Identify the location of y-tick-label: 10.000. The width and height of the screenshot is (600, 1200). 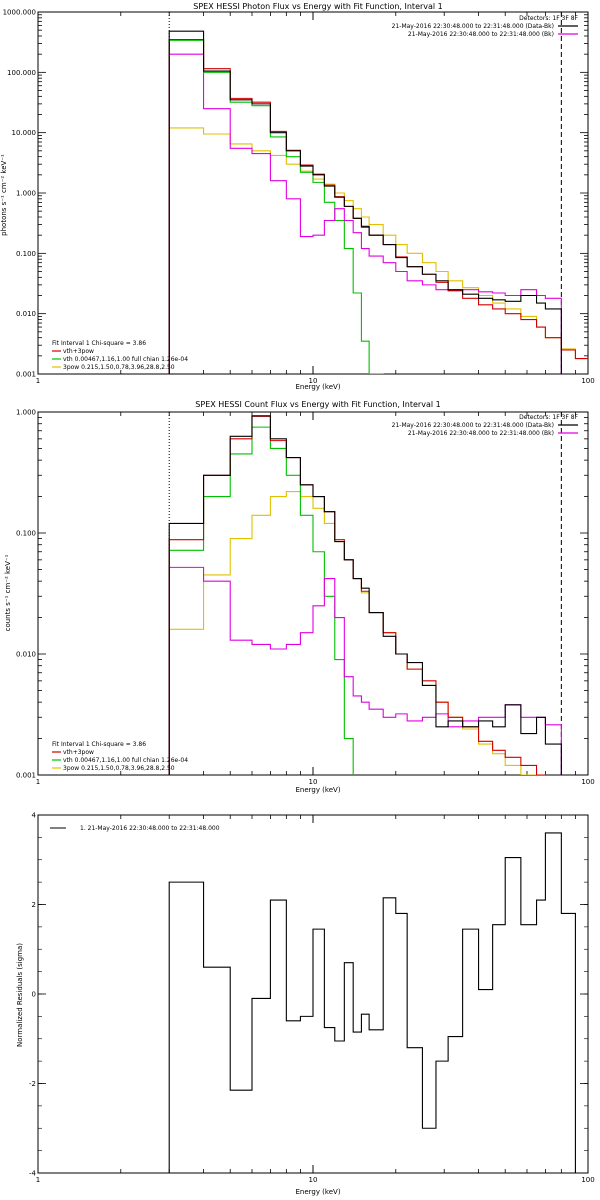
(24, 133).